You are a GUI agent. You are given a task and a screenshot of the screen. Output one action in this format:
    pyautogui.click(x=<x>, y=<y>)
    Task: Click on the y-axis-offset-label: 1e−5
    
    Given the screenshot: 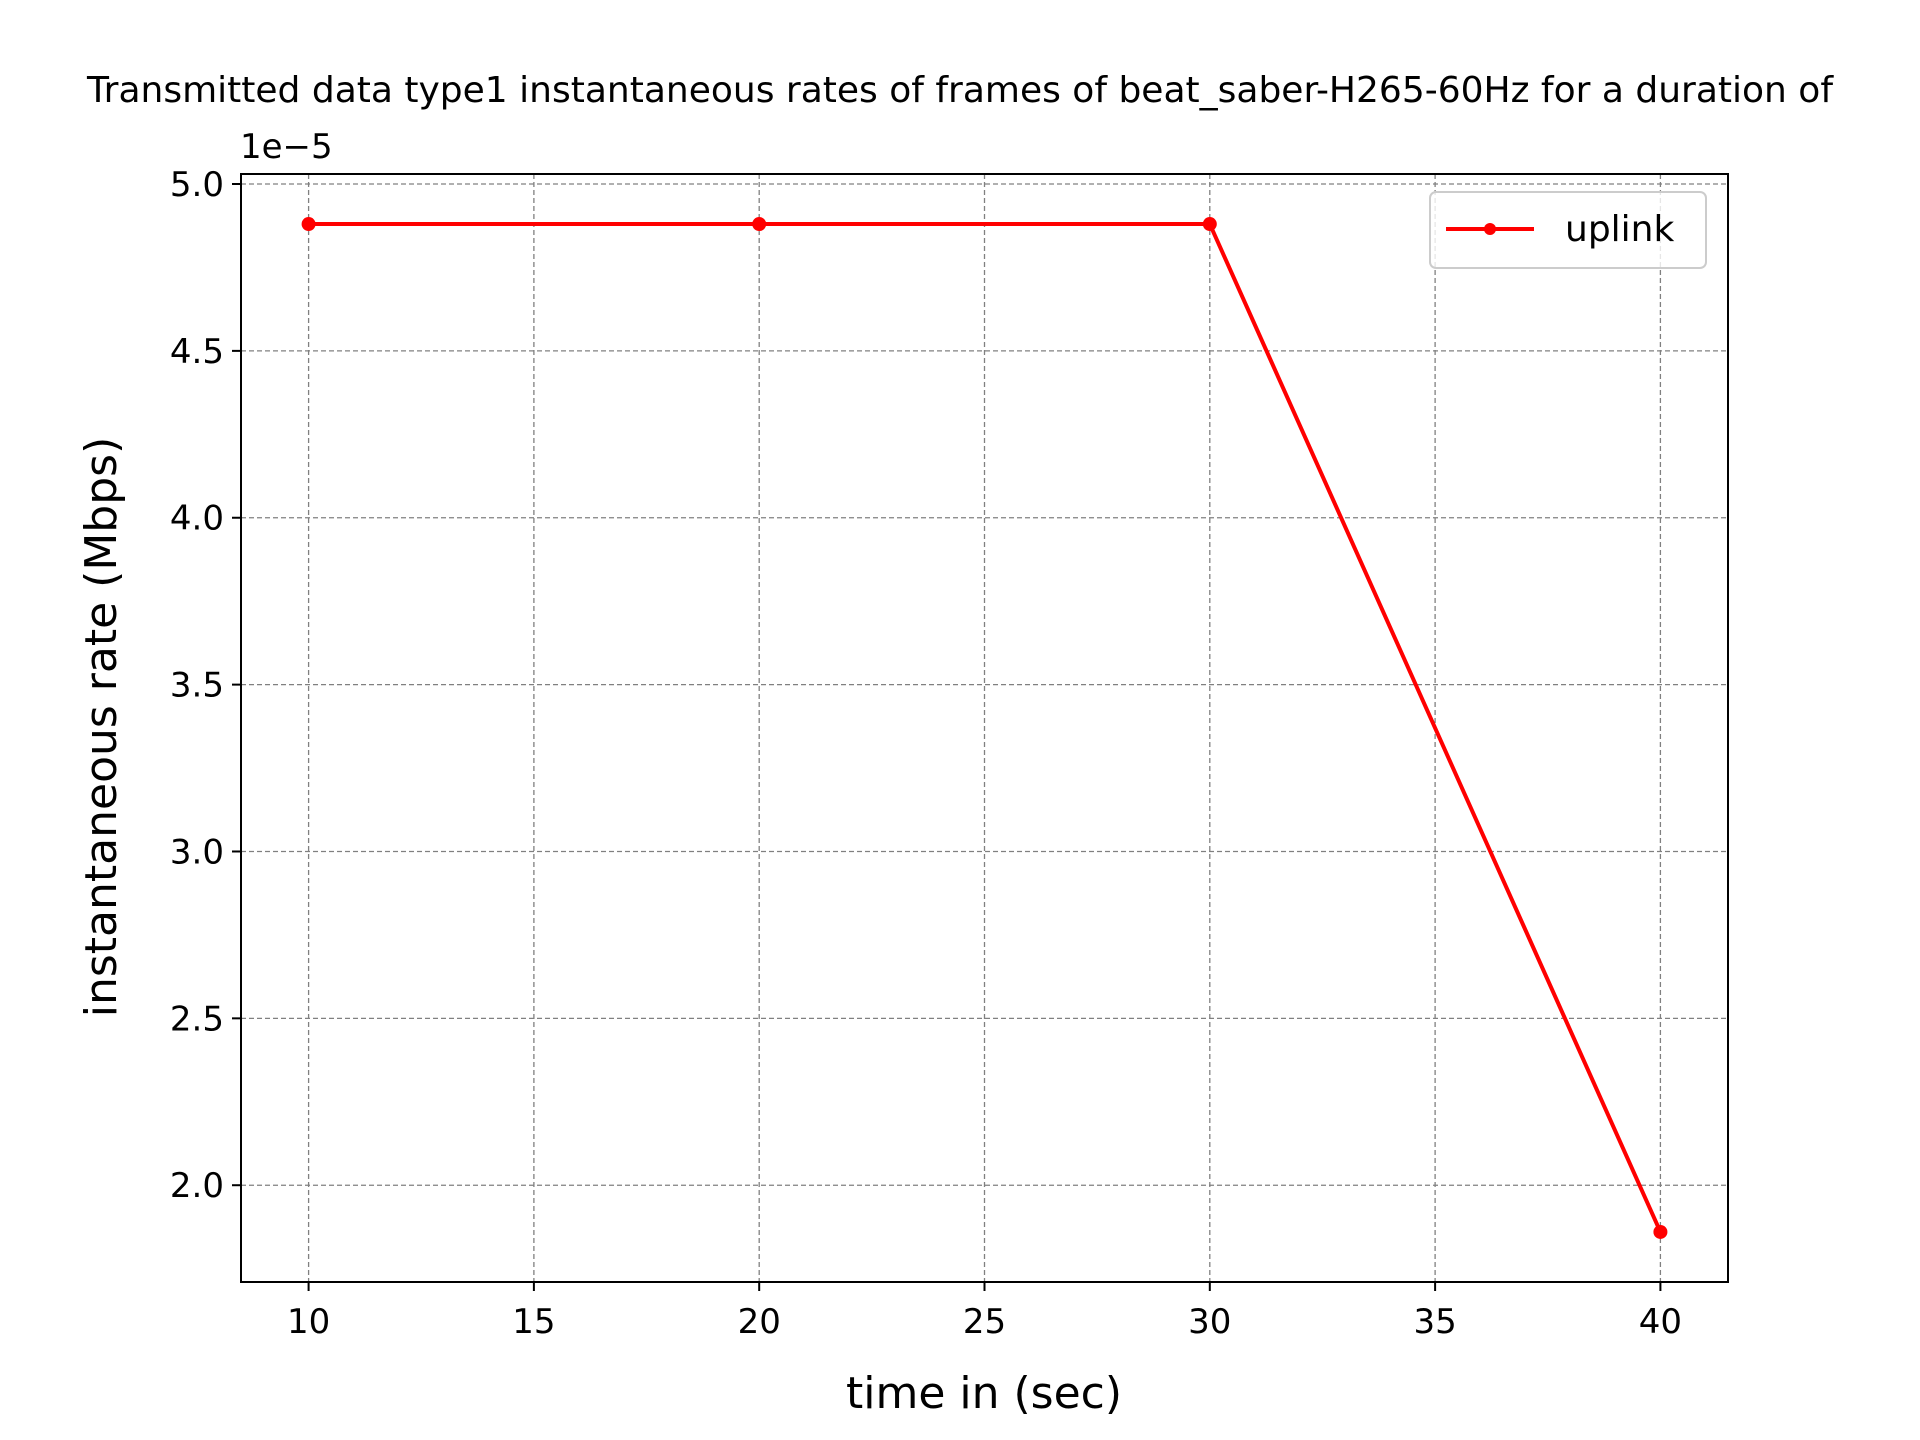 What is the action you would take?
    pyautogui.click(x=286, y=147)
    